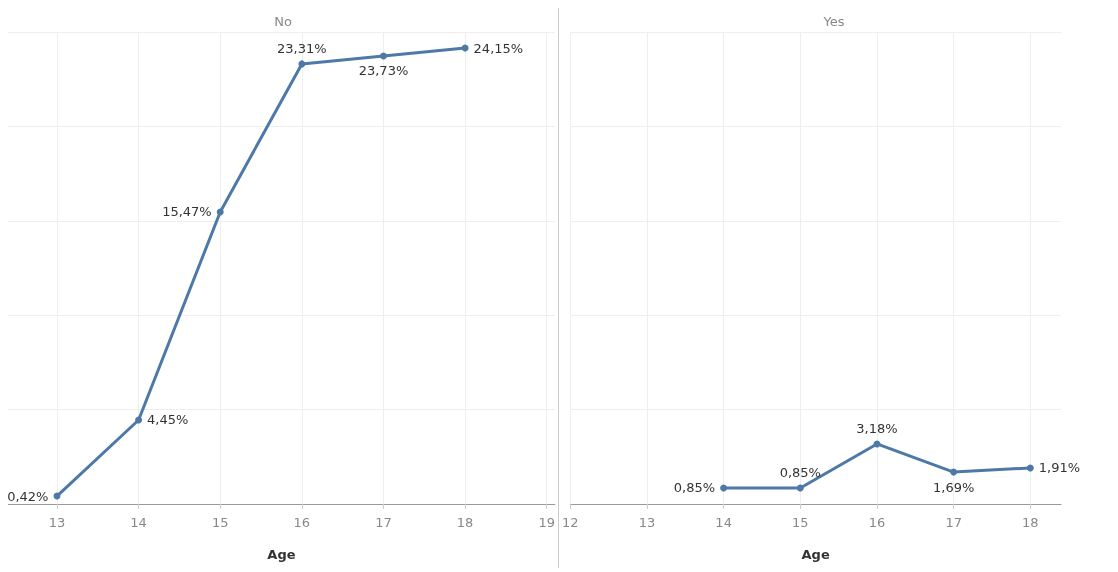  What do you see at coordinates (954, 487) in the screenshot?
I see `data-label: 1,69%` at bounding box center [954, 487].